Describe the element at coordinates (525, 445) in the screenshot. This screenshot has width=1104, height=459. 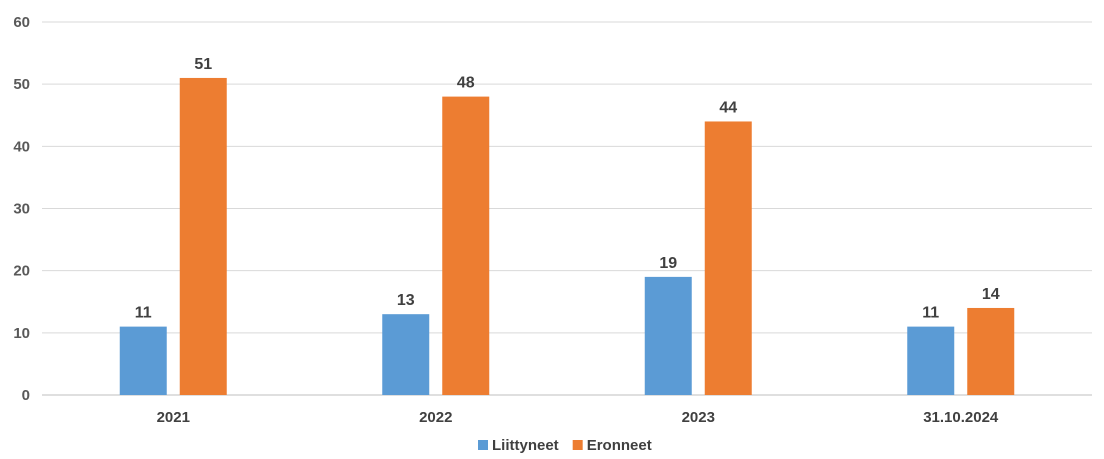
I see `legend-label: Liittyneet` at that location.